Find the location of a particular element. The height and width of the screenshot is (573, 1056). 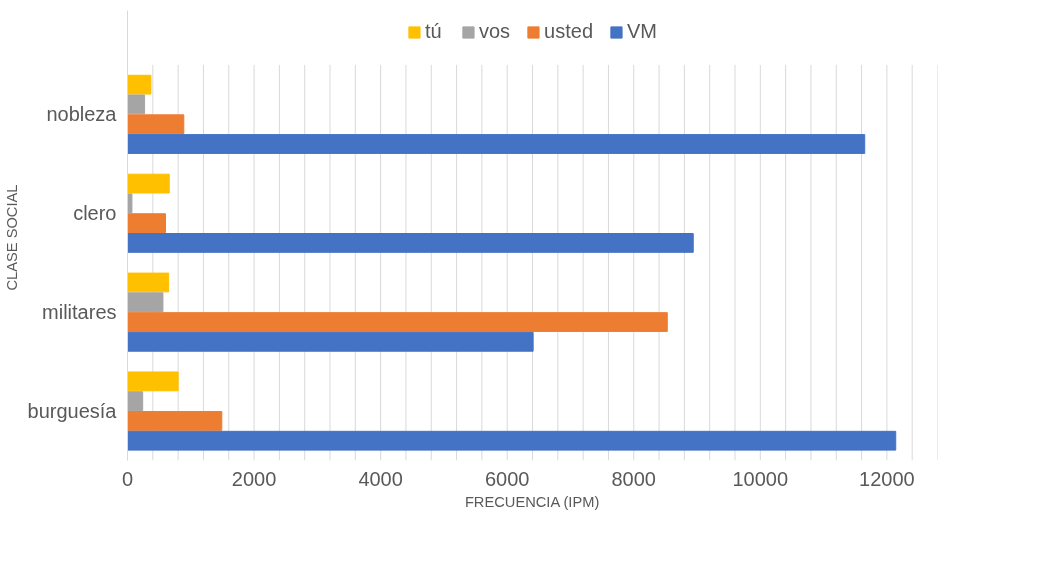

y-tick-label: clero is located at coordinates (95, 213).